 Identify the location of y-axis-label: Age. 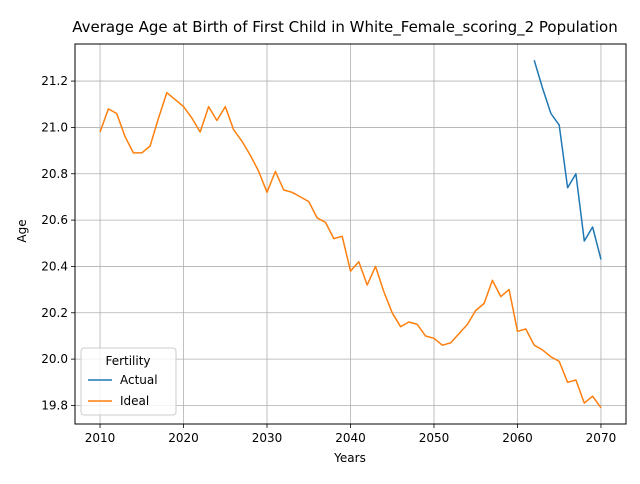
(22, 230).